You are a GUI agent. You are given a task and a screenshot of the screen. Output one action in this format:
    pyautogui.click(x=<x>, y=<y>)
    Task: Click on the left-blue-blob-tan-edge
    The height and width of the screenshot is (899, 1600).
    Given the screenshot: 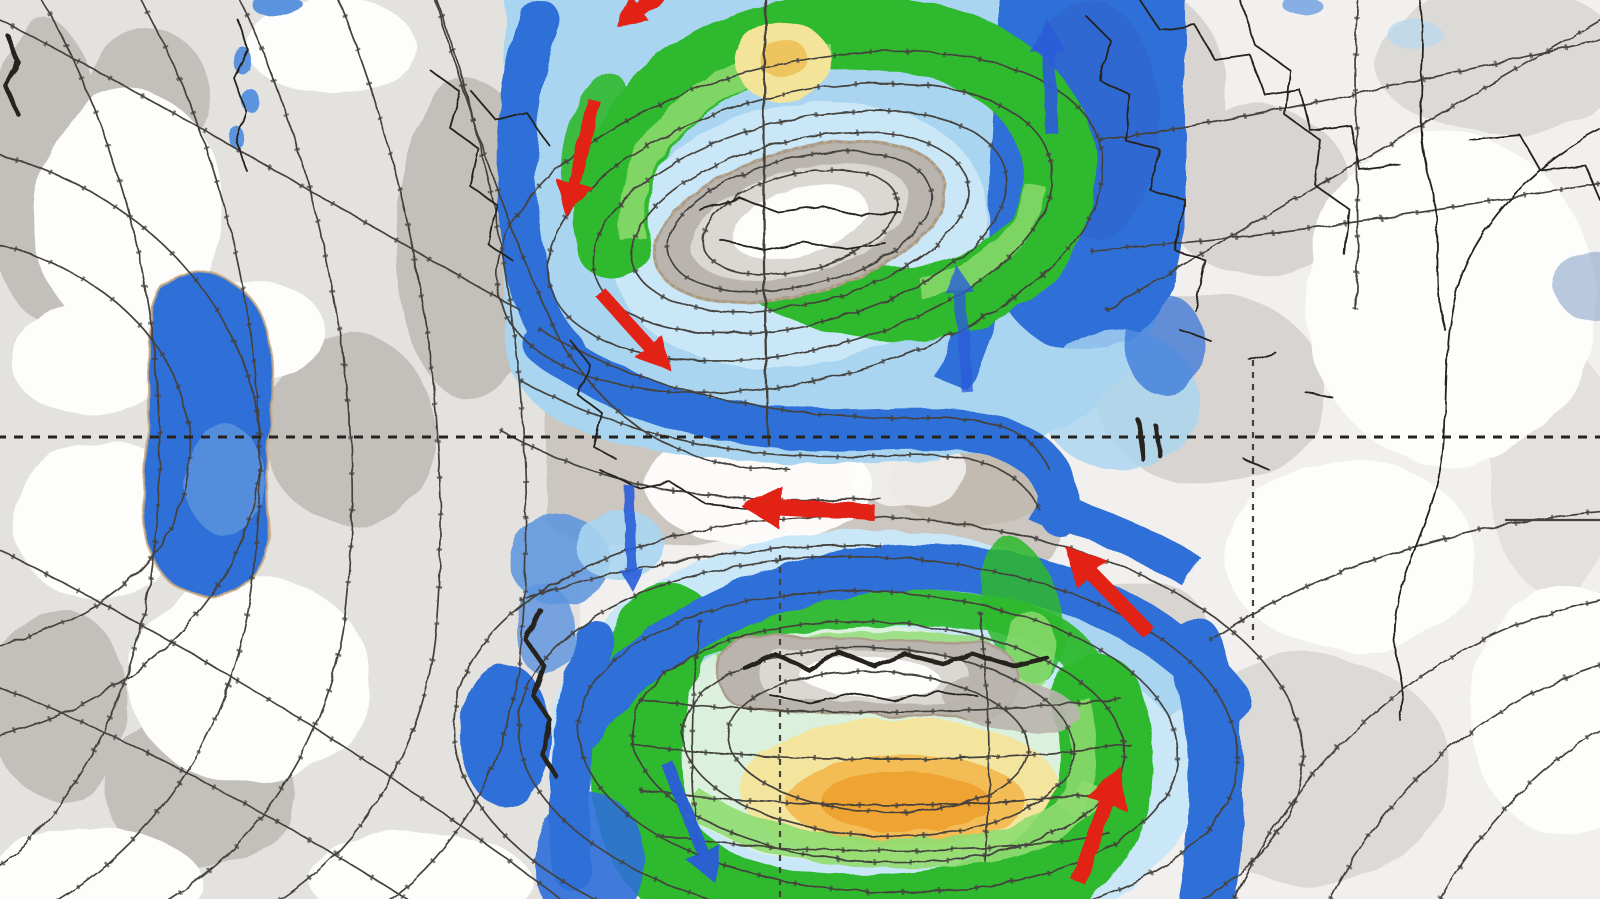 What is the action you would take?
    pyautogui.click(x=208, y=434)
    